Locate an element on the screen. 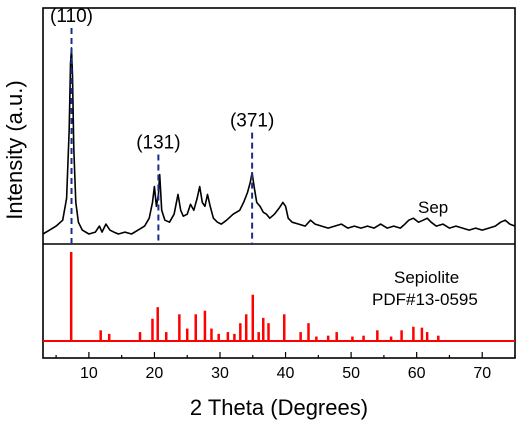 The width and height of the screenshot is (519, 427). x-tick-label: 50 is located at coordinates (351, 373).